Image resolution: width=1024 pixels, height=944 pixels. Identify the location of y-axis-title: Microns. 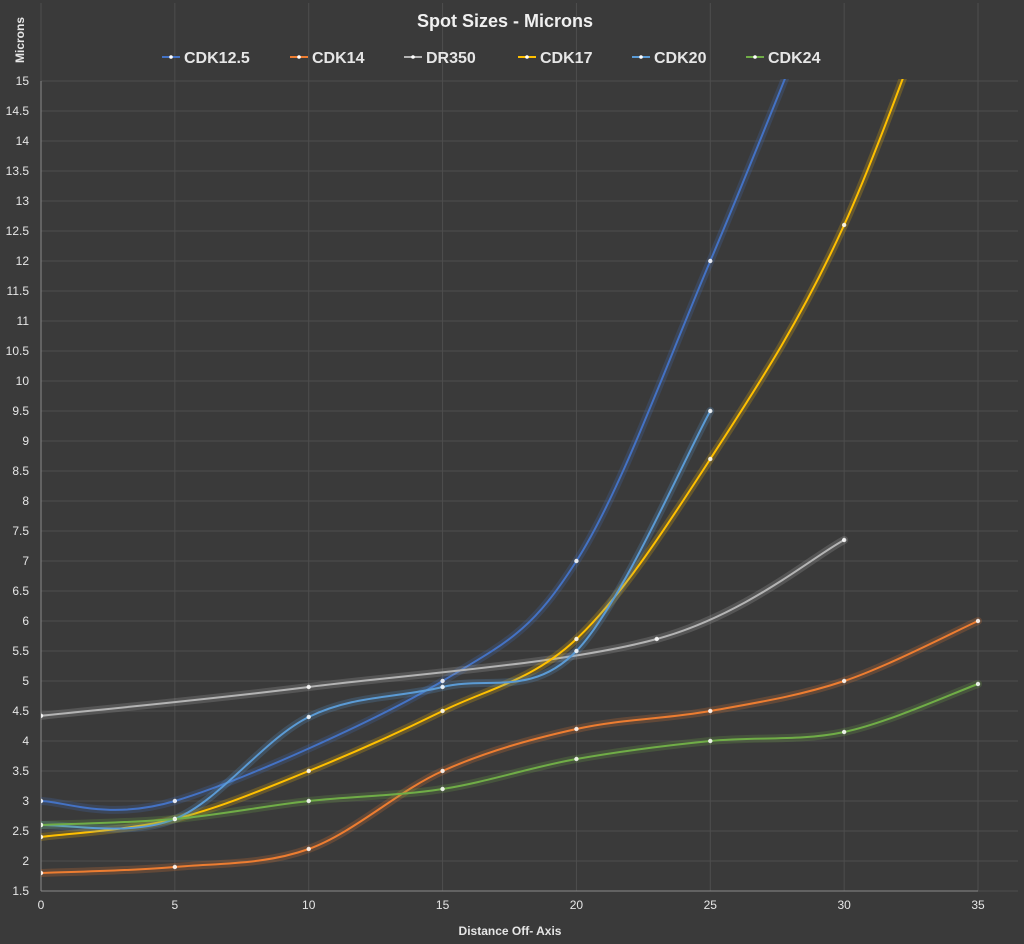
(20, 40).